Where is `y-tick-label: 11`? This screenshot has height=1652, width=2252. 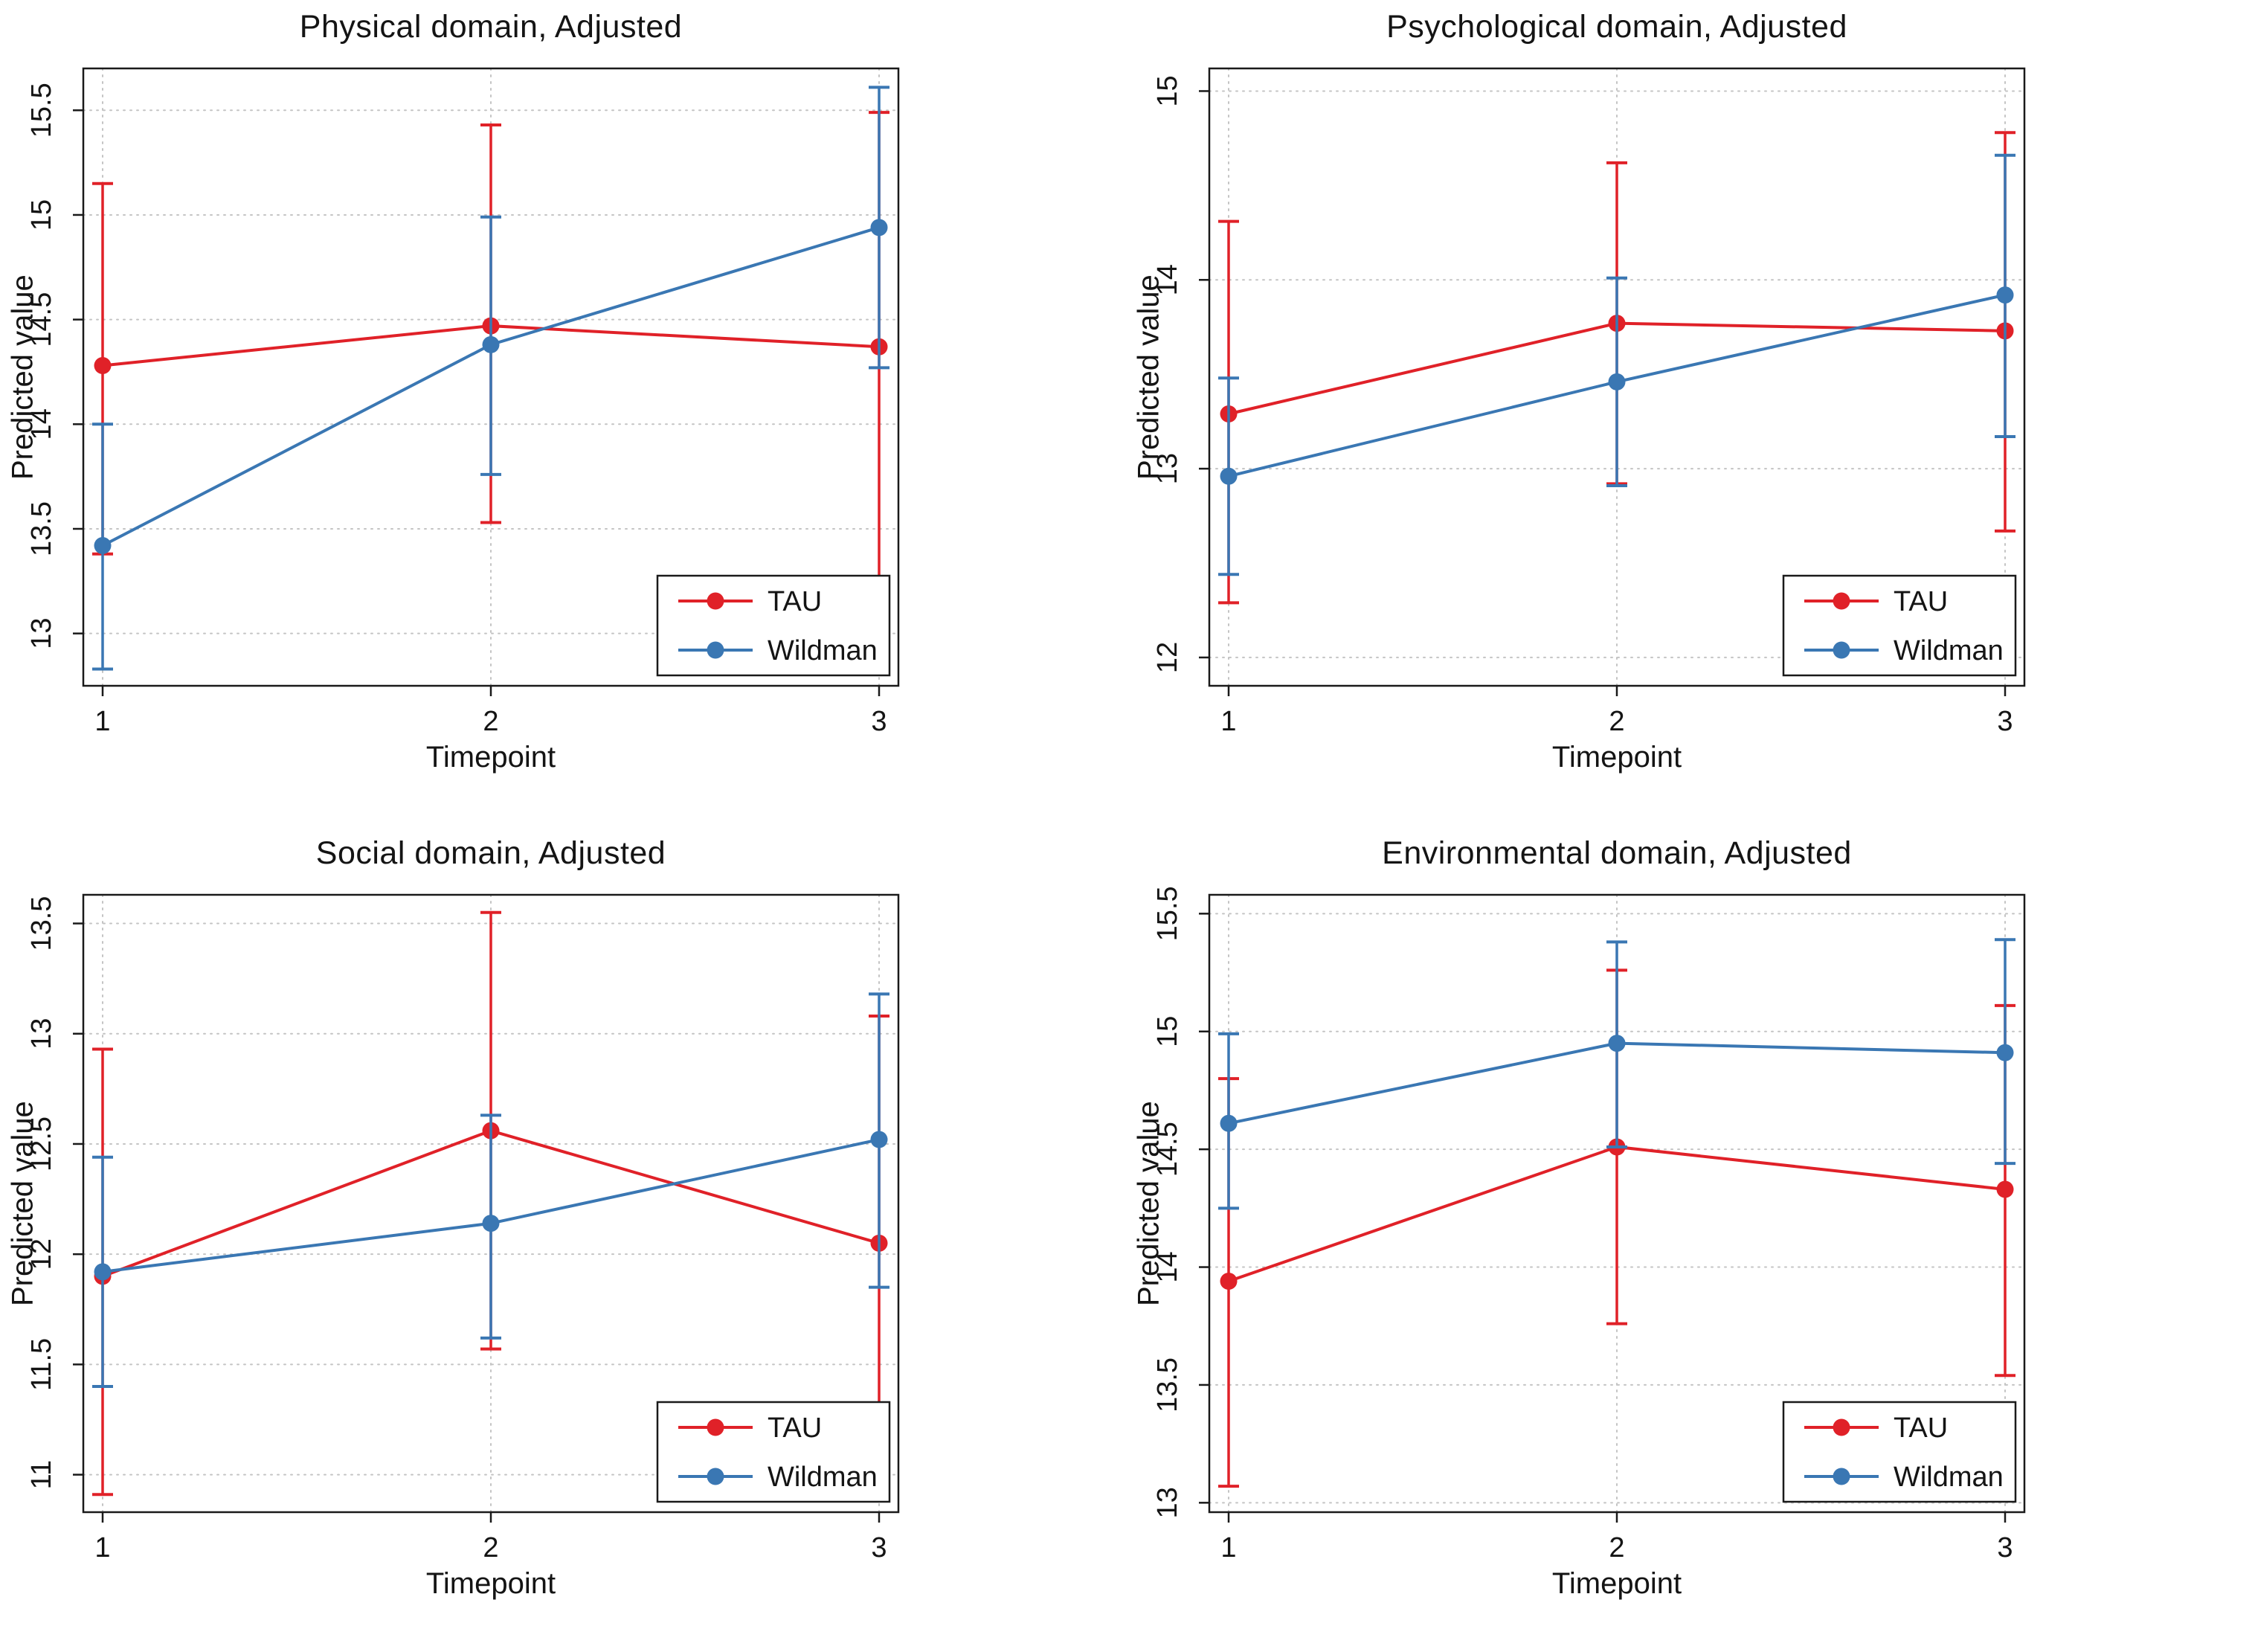
y-tick-label: 11 is located at coordinates (41, 1474).